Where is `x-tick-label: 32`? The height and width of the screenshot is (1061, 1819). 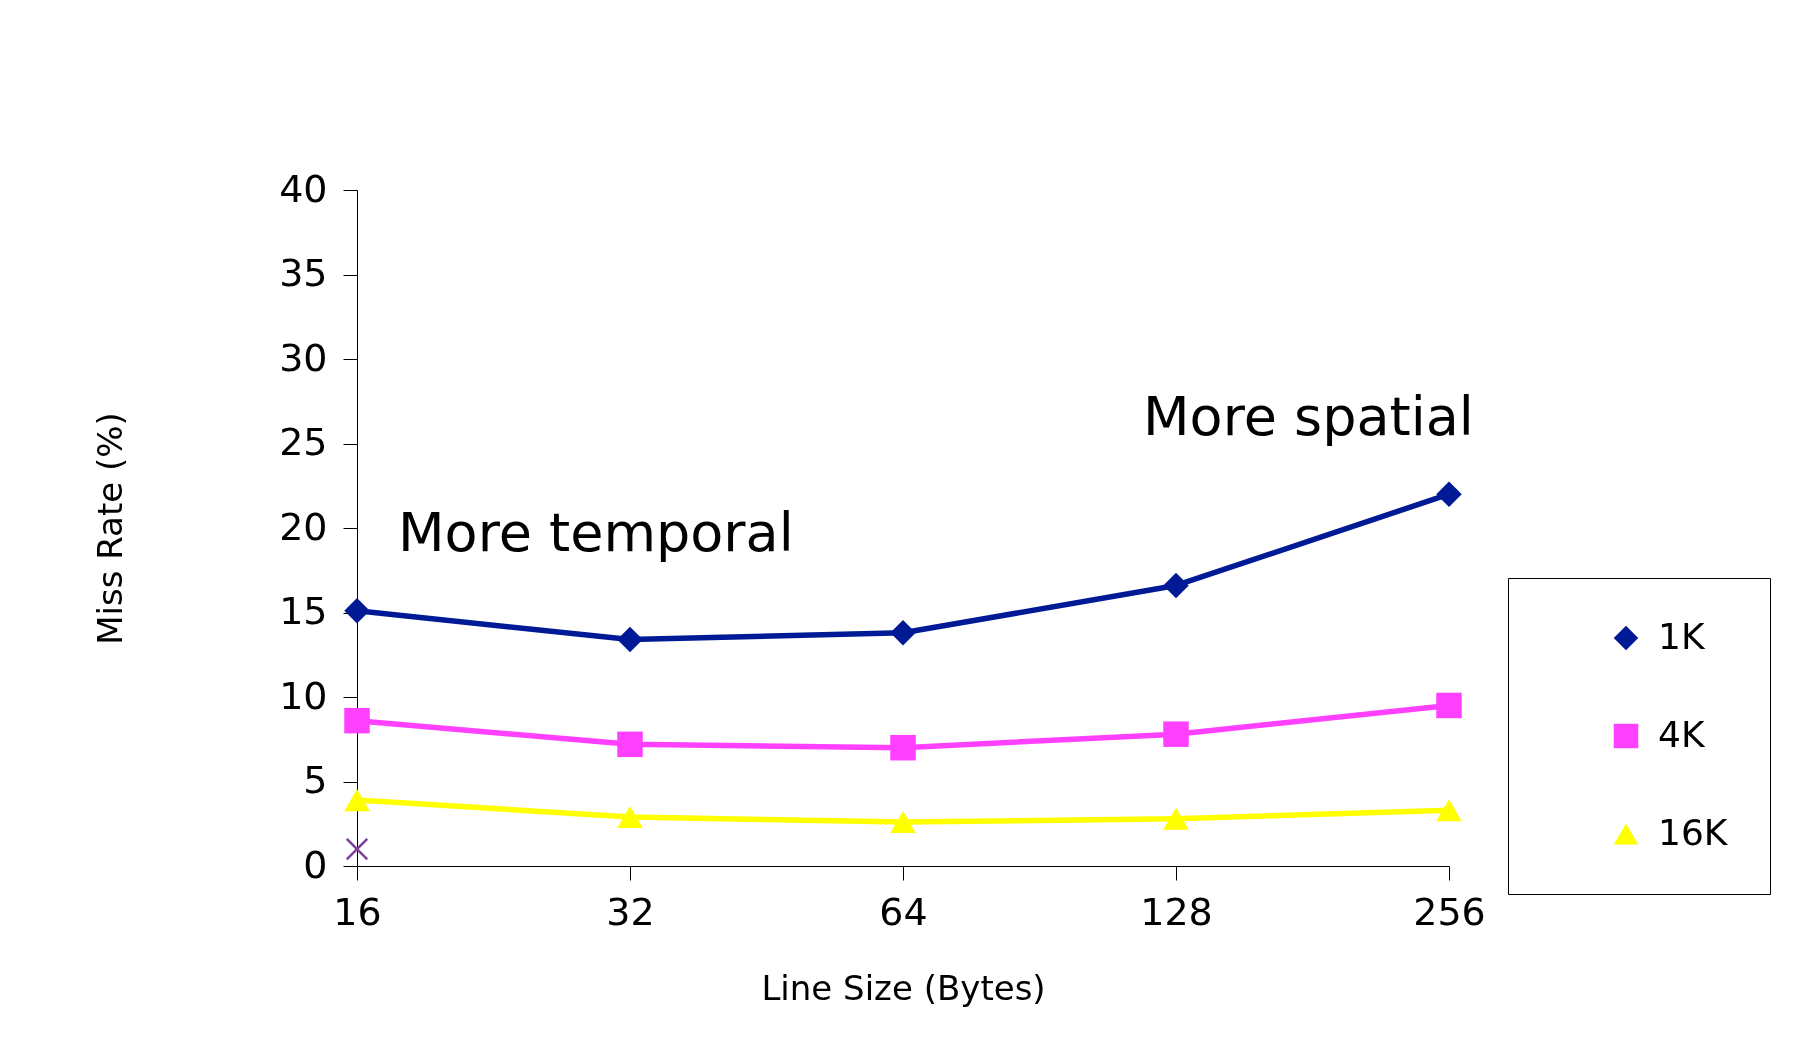 x-tick-label: 32 is located at coordinates (630, 911).